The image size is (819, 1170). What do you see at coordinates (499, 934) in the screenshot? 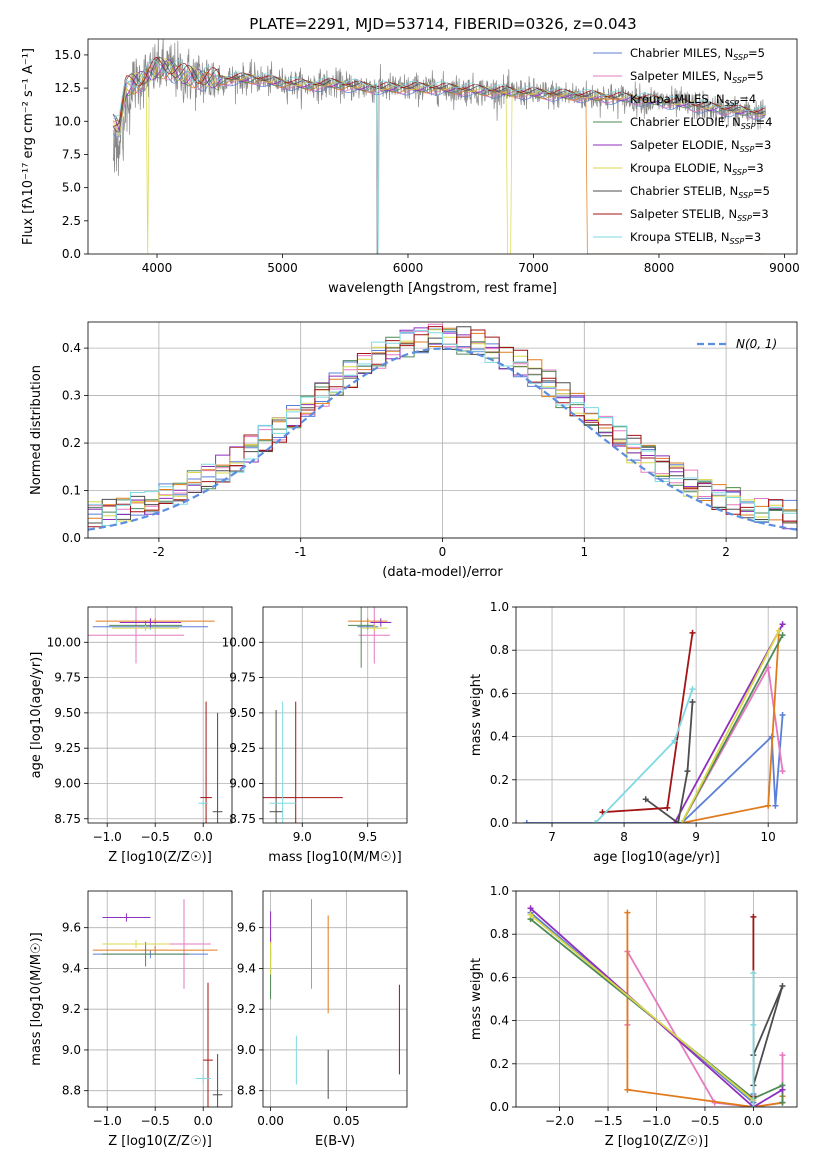
I see `y-tick-label: 0.8` at bounding box center [499, 934].